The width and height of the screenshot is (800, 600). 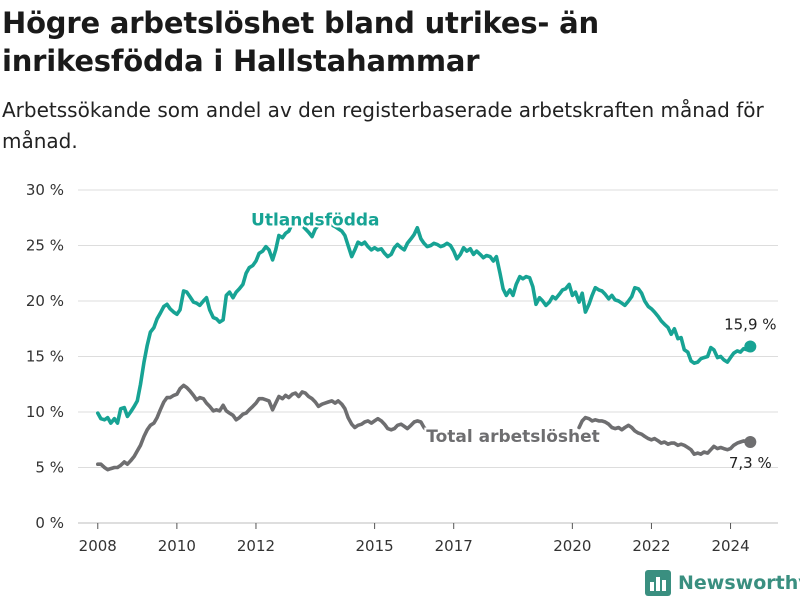 I want to click on x-tick-label: 2017, so click(x=454, y=546).